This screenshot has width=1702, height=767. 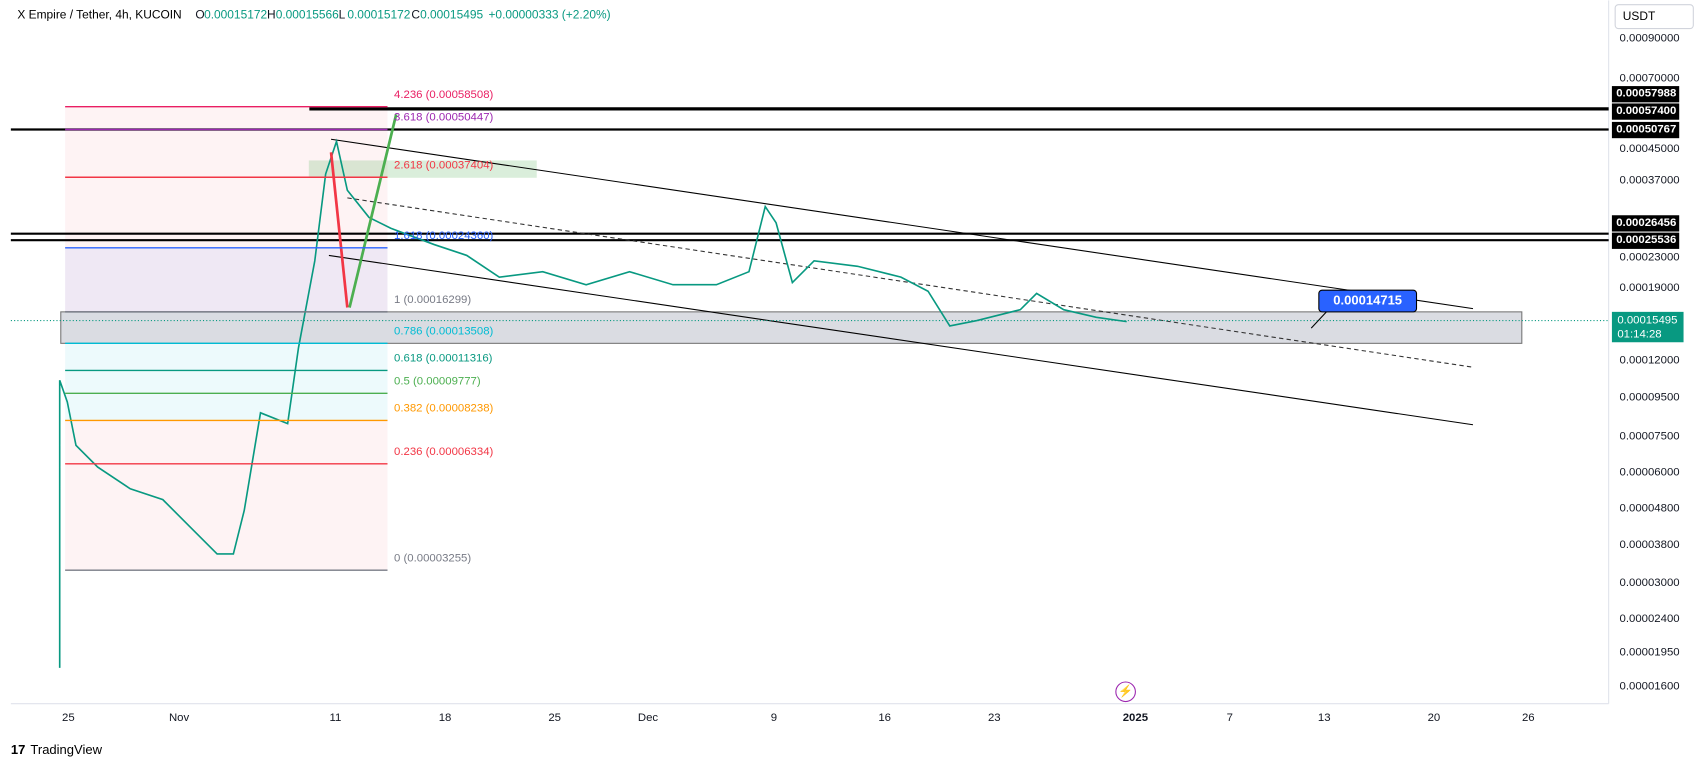 What do you see at coordinates (18, 749) in the screenshot?
I see `brand-logo: 17` at bounding box center [18, 749].